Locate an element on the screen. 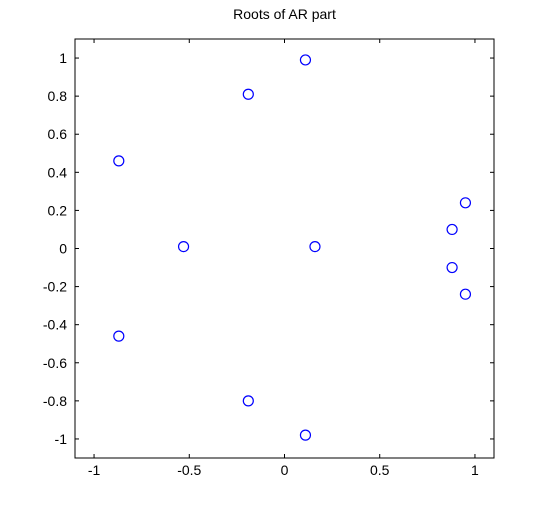 The image size is (549, 518). y-tick-label: 0.4 is located at coordinates (58, 172).